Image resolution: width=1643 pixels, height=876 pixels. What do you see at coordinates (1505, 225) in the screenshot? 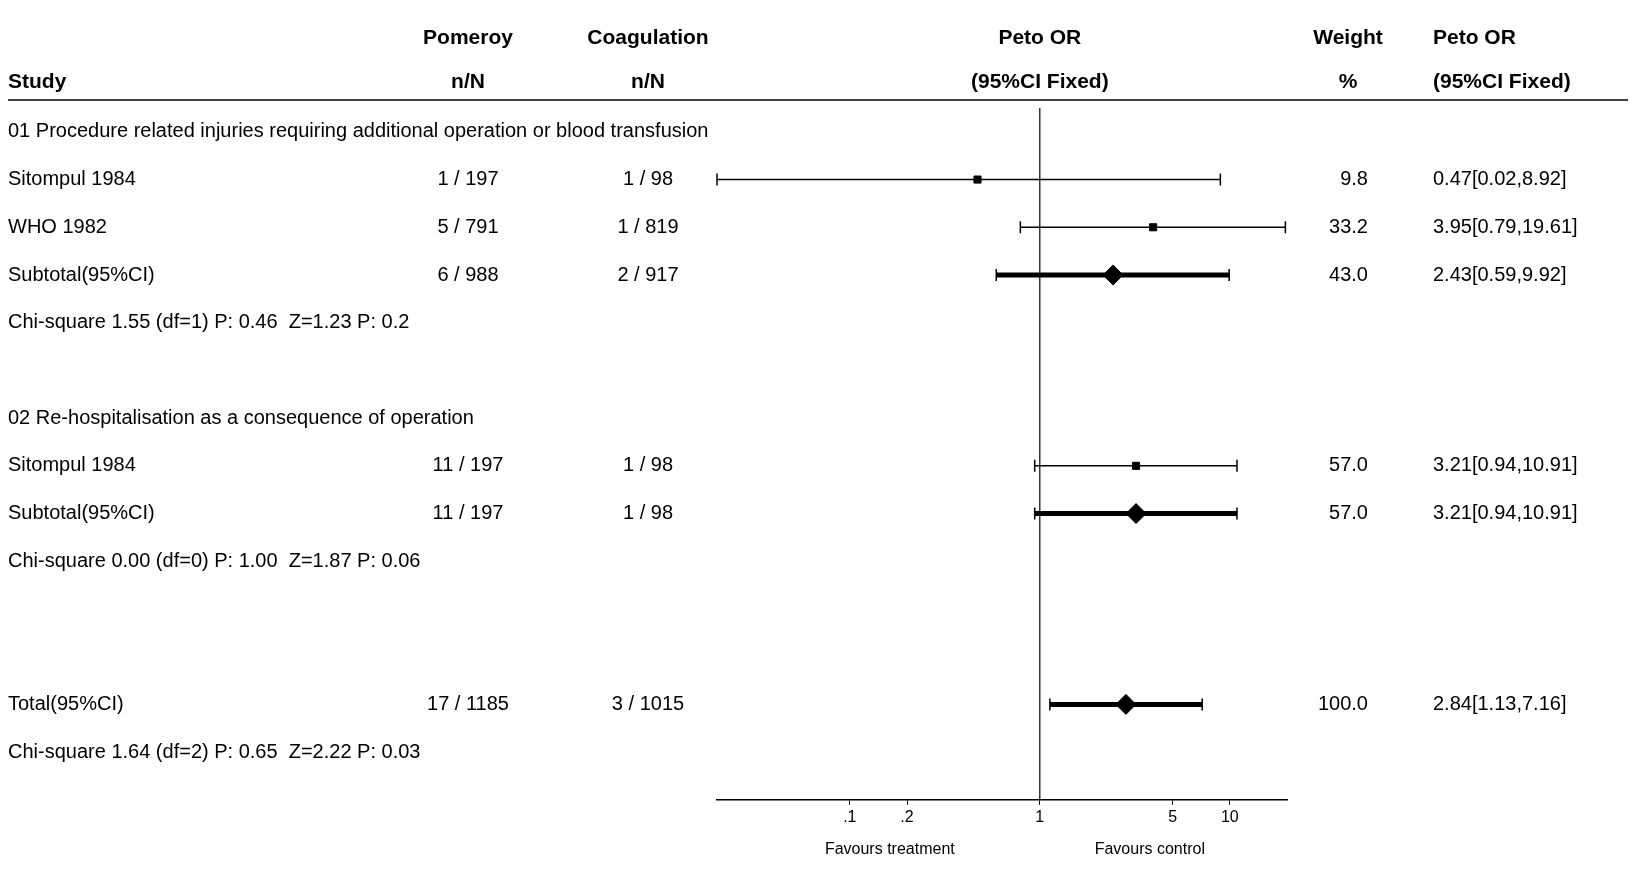
I see `text: 3.95[0.79,19.61]` at bounding box center [1505, 225].